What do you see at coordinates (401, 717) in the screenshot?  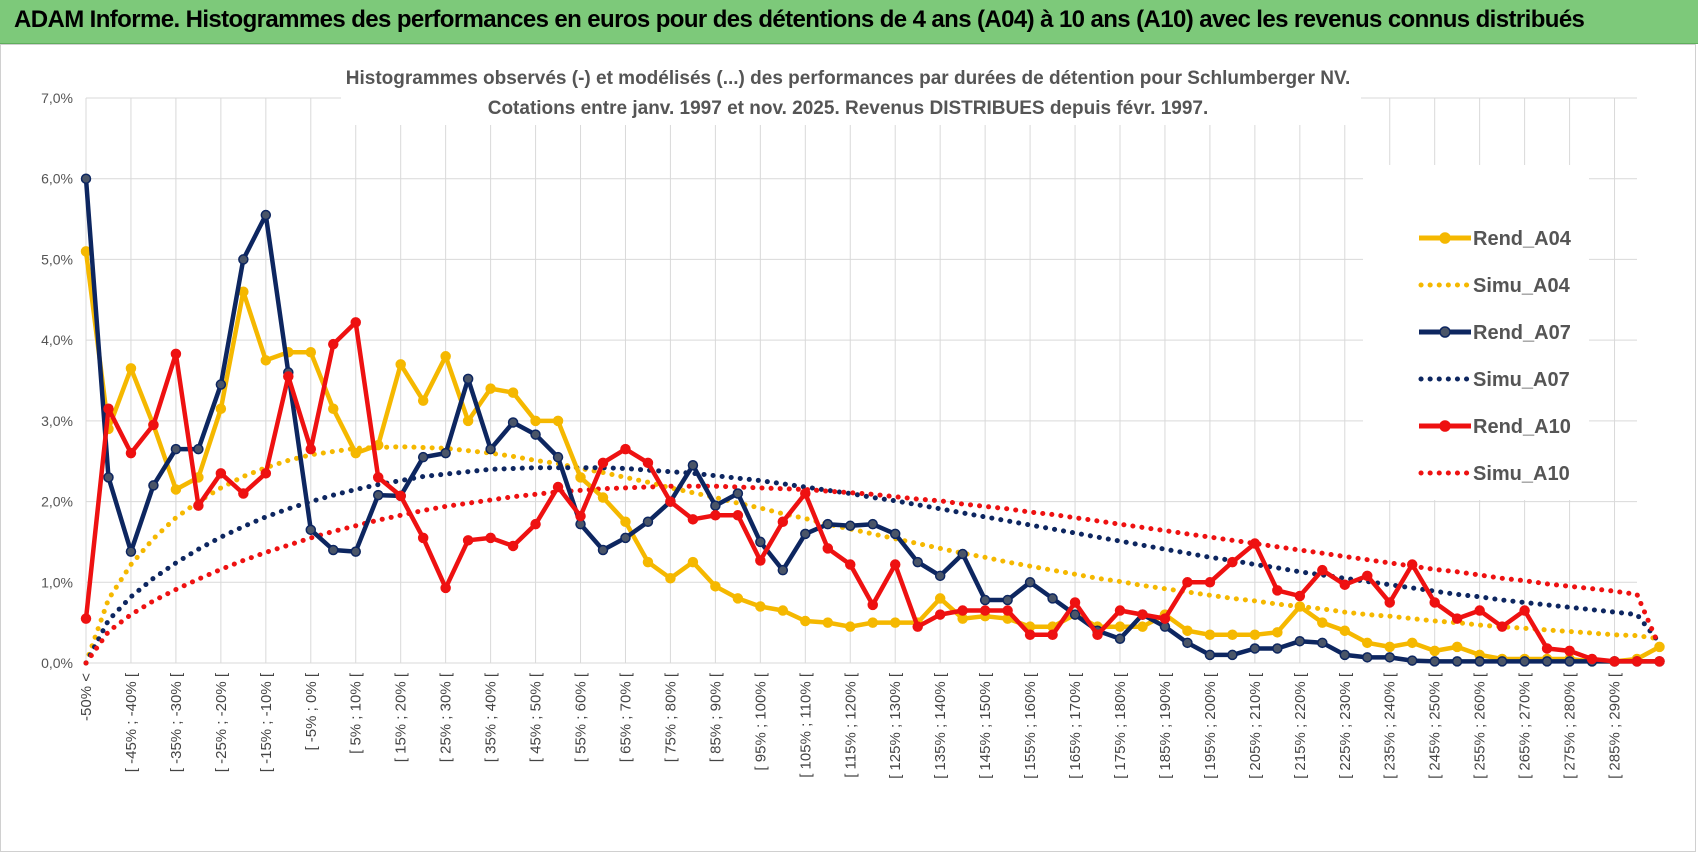 I see `x-tick-label: [ 15% ; 20% [` at bounding box center [401, 717].